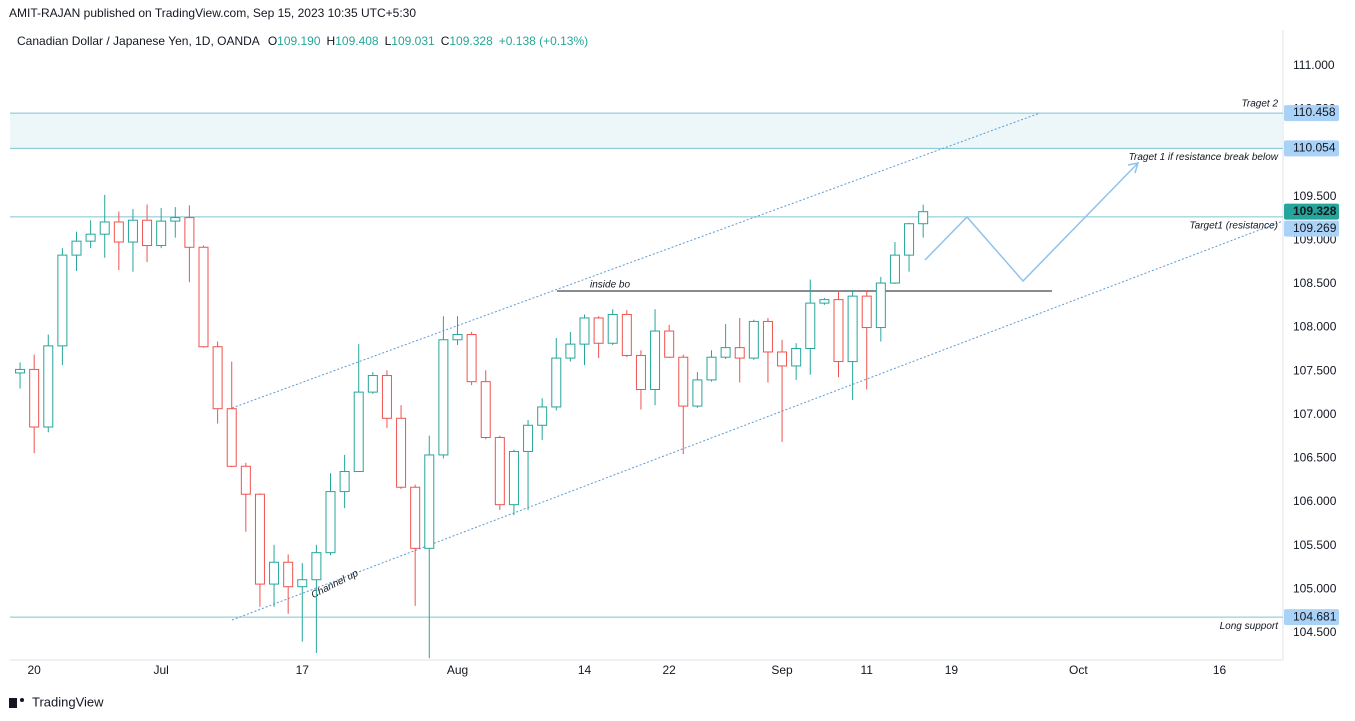  I want to click on y-tick-label: 109.500, so click(1315, 196).